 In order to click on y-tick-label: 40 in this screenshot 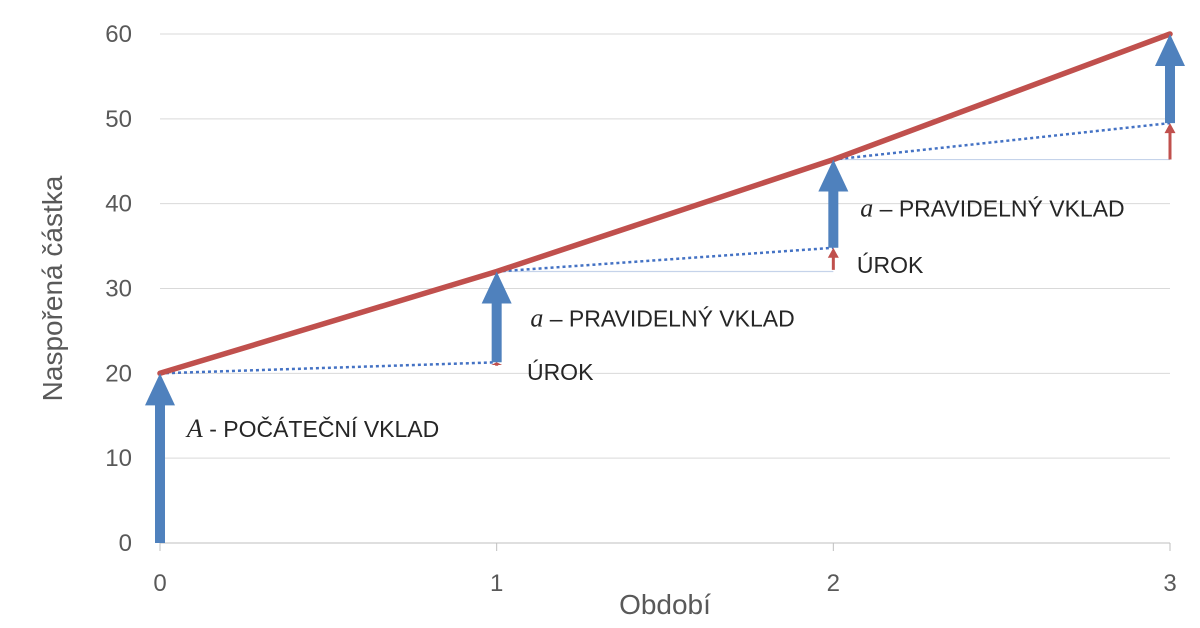, I will do `click(118, 204)`.